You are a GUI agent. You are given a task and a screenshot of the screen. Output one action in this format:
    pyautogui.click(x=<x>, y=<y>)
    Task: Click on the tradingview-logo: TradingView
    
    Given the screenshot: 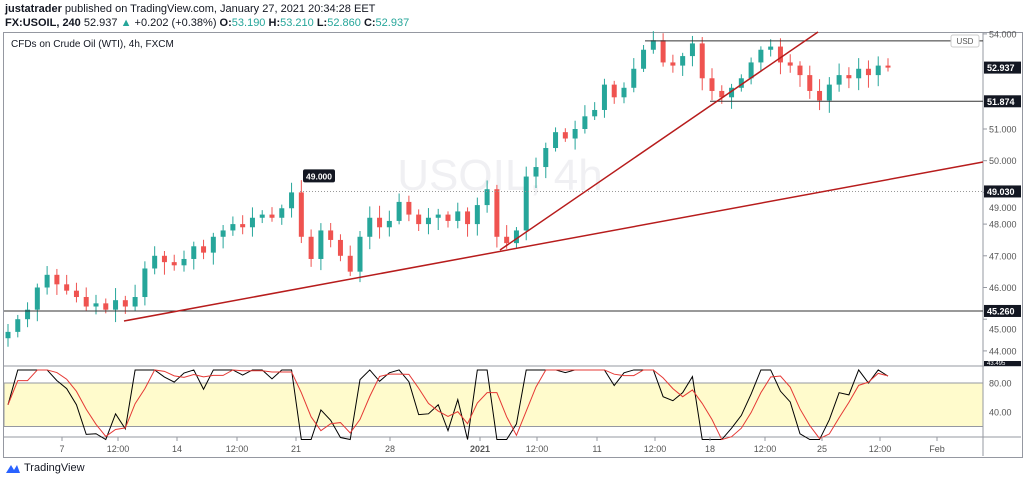 What is the action you would take?
    pyautogui.click(x=45, y=468)
    